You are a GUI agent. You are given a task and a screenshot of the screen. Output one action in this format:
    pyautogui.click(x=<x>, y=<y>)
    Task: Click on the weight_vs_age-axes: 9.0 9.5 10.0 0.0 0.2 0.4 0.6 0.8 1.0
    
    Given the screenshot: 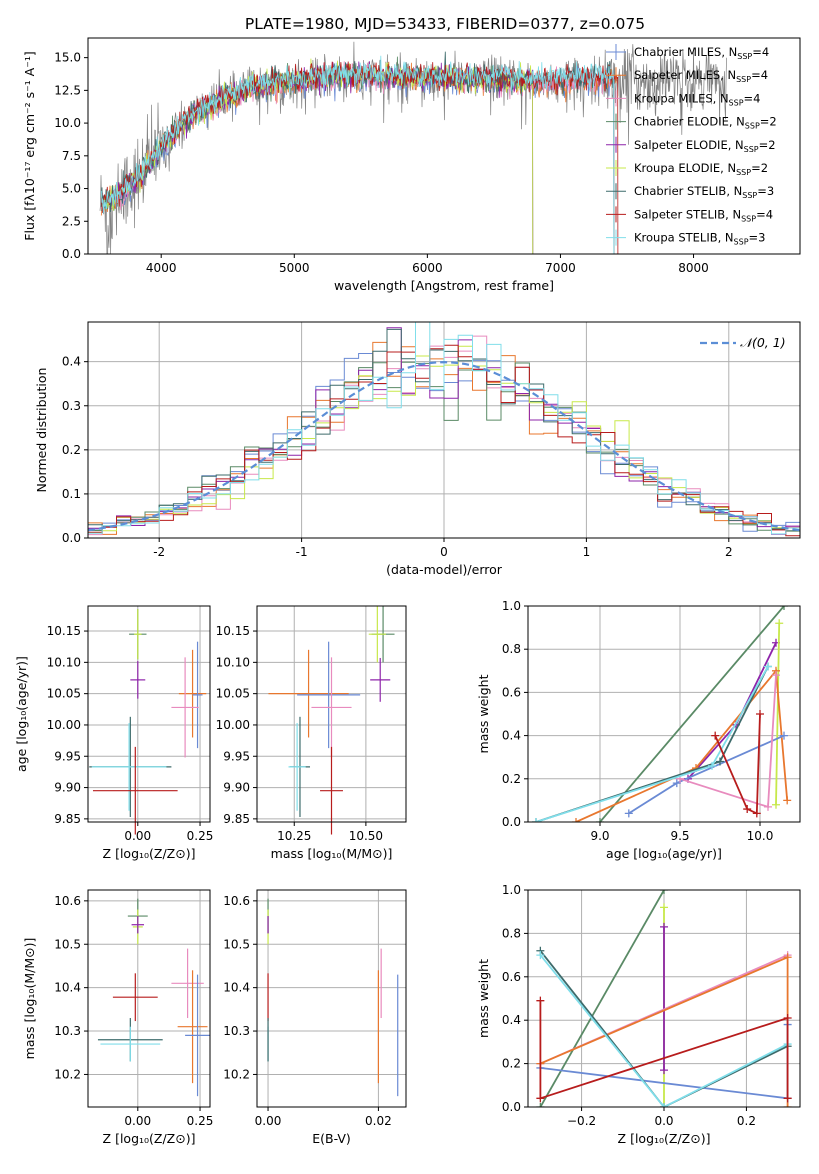 What is the action you would take?
    pyautogui.click(x=651, y=721)
    